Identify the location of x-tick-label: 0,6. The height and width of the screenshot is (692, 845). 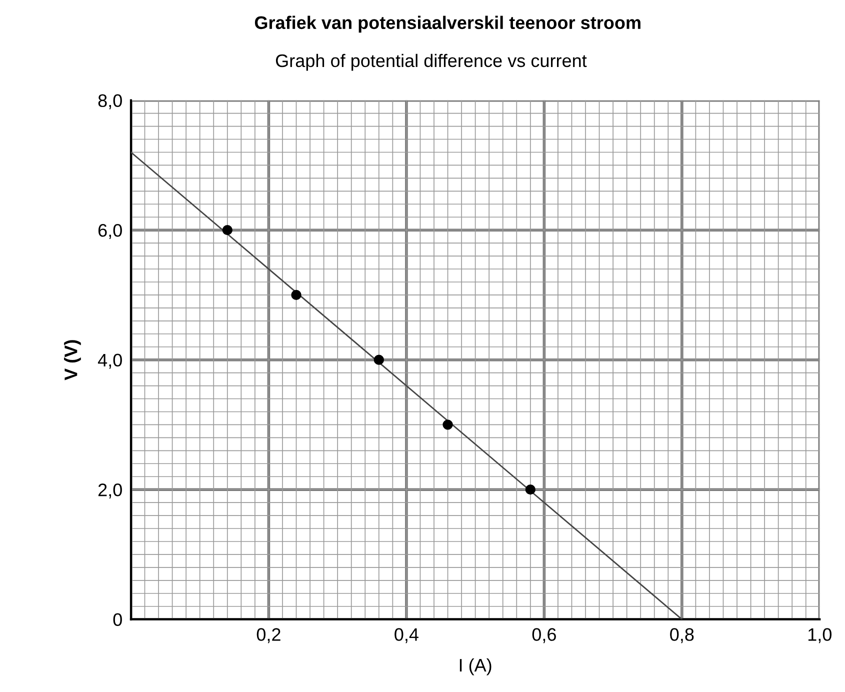
(544, 636).